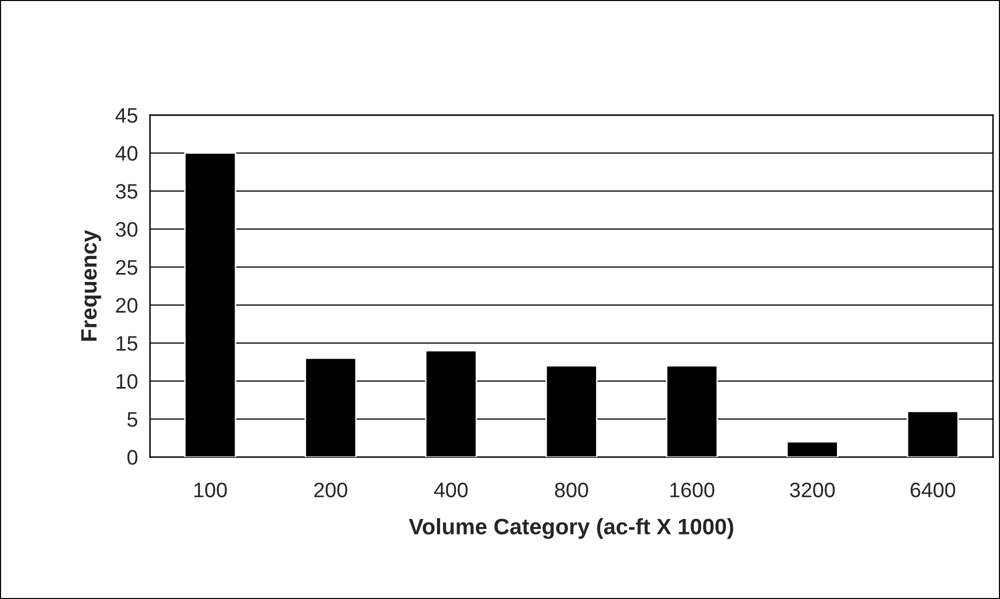 This screenshot has width=1000, height=599. I want to click on y-tick-label: 45, so click(127, 115).